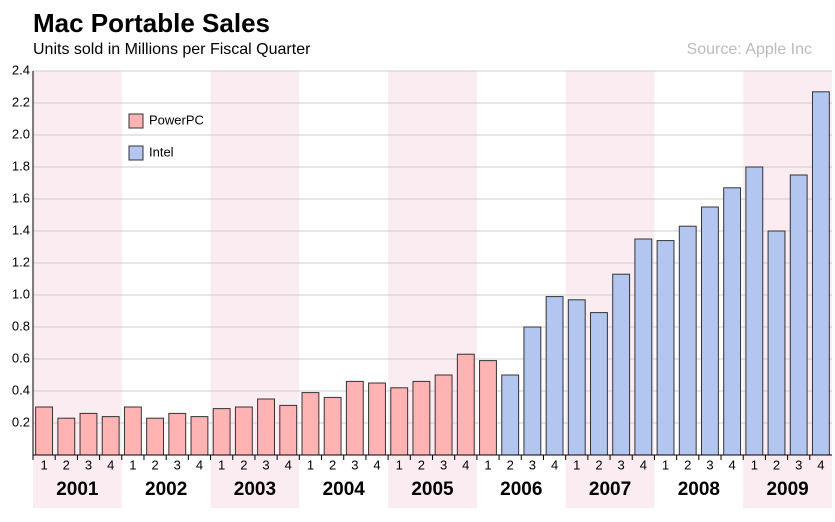 This screenshot has height=522, width=835. I want to click on y-tick-label: 1.0, so click(21, 293).